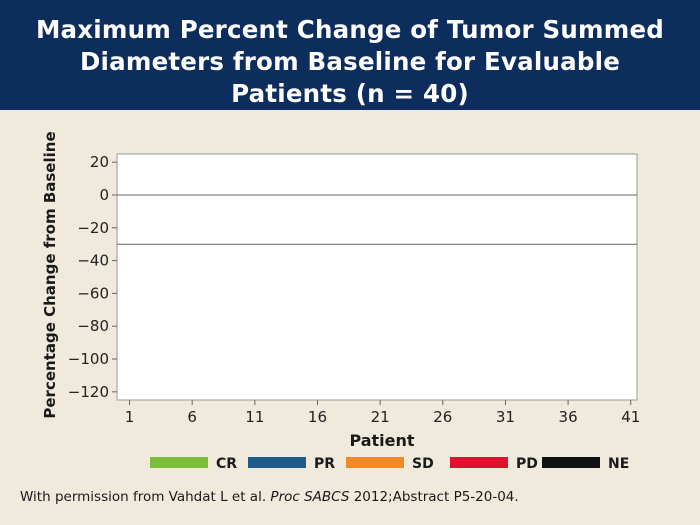 Image resolution: width=700 pixels, height=525 pixels. Describe the element at coordinates (568, 417) in the screenshot. I see `x-tick-label: 36` at that location.